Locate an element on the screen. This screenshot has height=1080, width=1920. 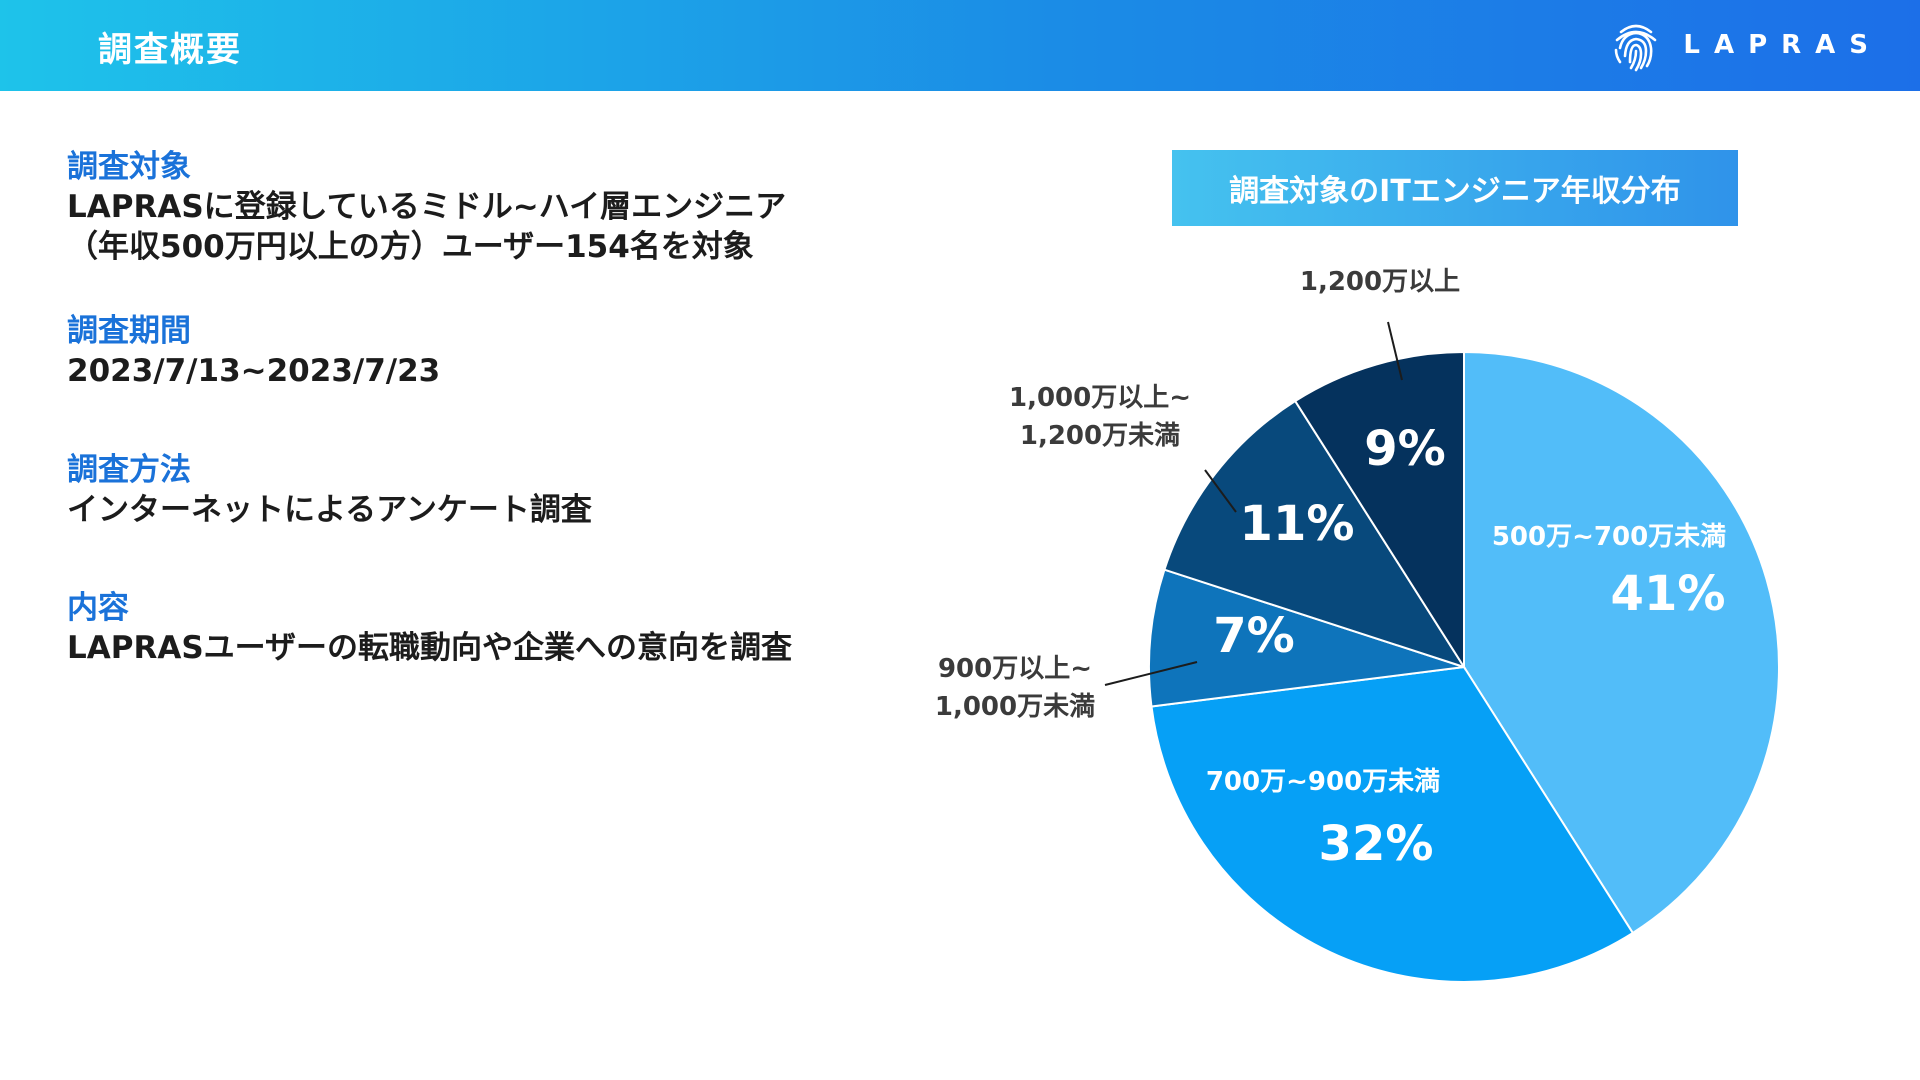
slice-percent-label: 7% is located at coordinates (1254, 636).